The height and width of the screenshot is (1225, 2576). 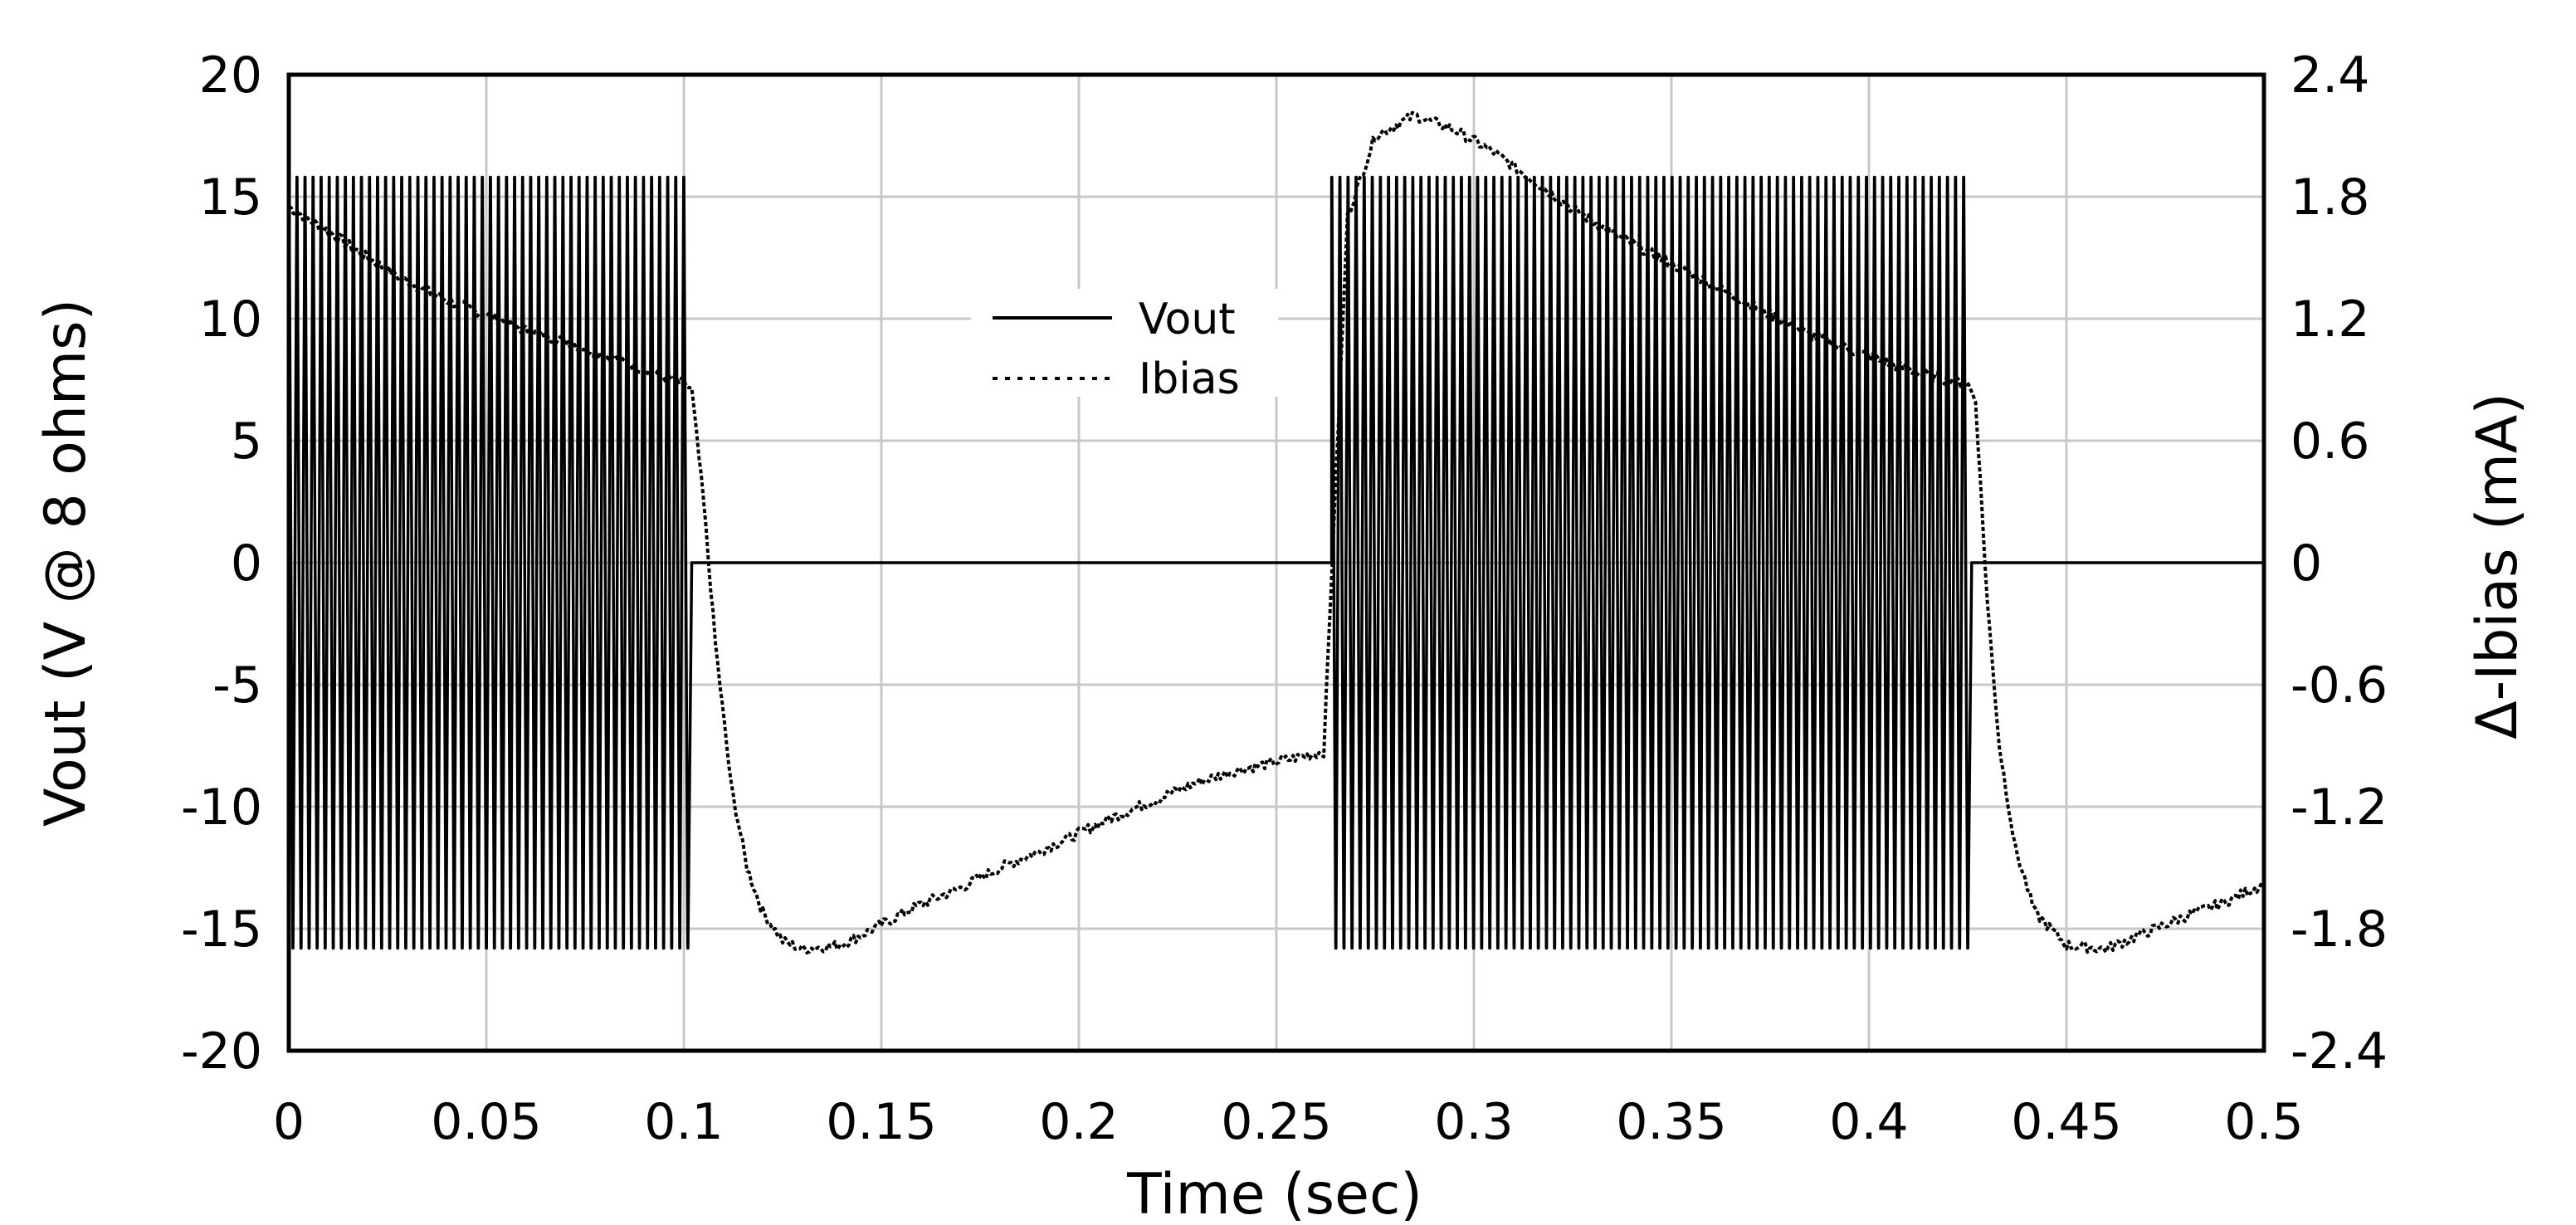 What do you see at coordinates (2306, 564) in the screenshot?
I see `y2-tick-label: 0` at bounding box center [2306, 564].